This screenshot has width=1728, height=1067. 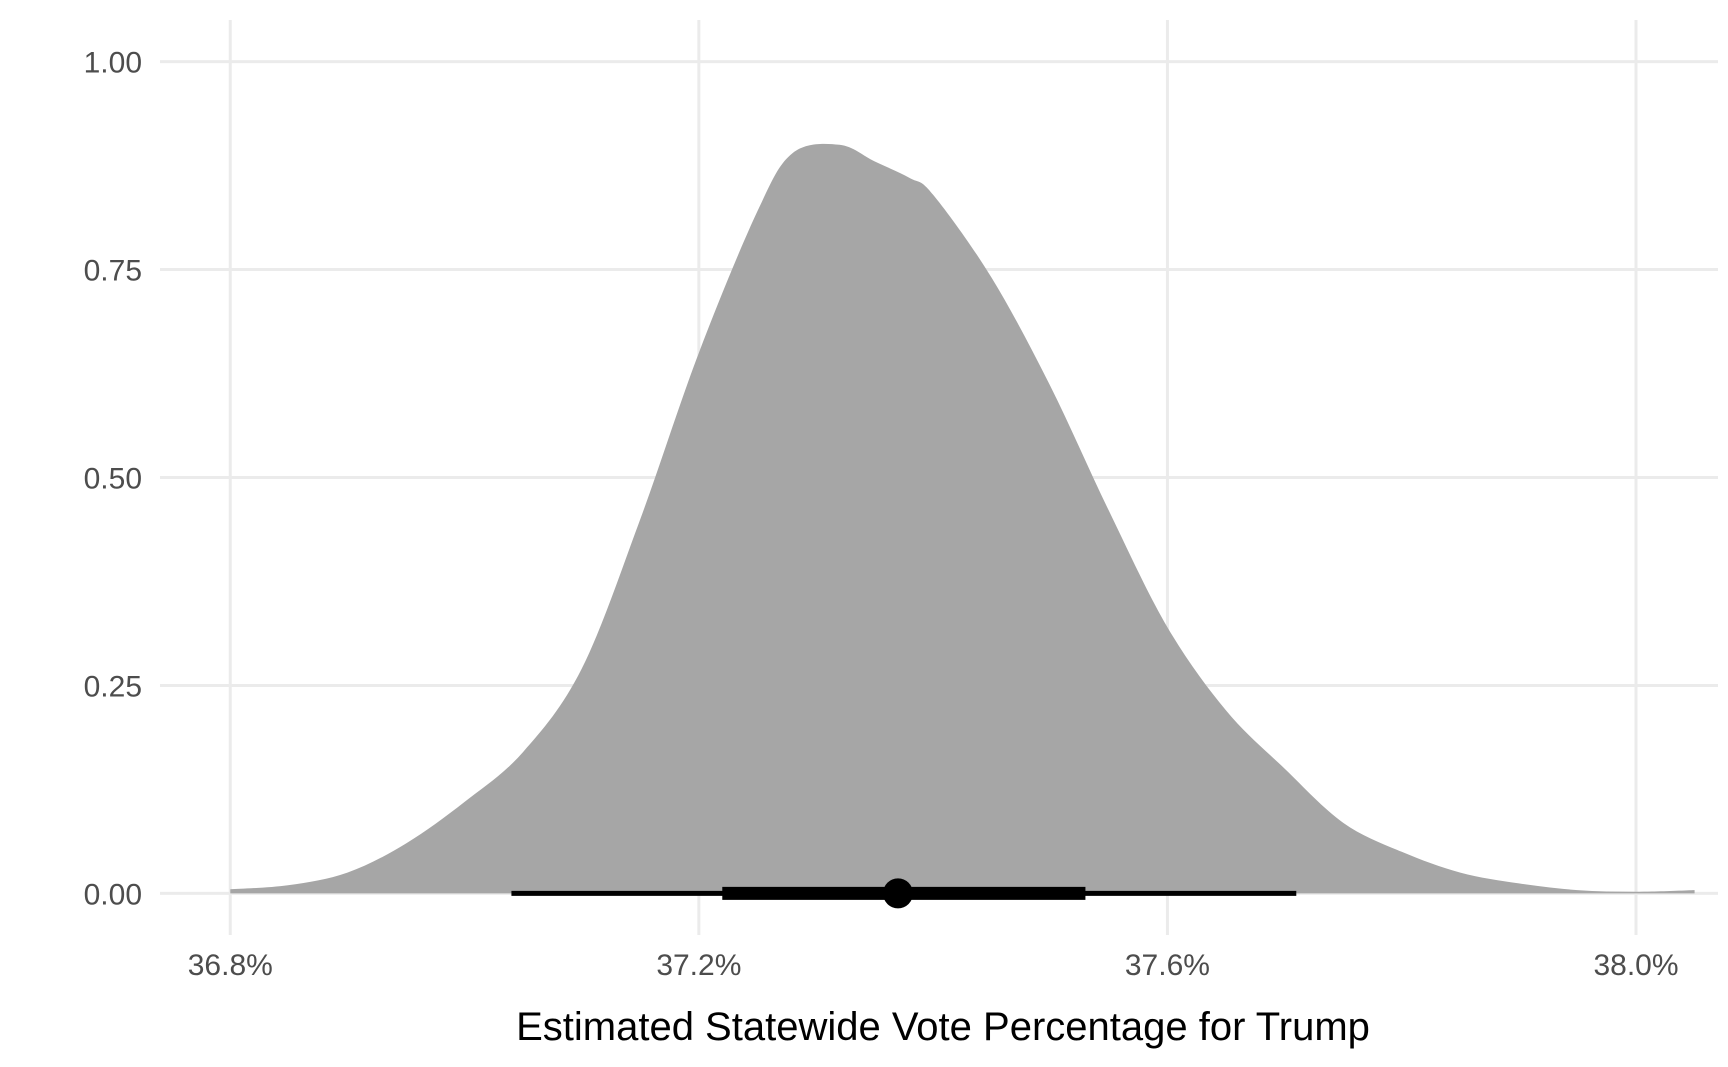 What do you see at coordinates (1167, 965) in the screenshot?
I see `x-tick-label: 37.6%` at bounding box center [1167, 965].